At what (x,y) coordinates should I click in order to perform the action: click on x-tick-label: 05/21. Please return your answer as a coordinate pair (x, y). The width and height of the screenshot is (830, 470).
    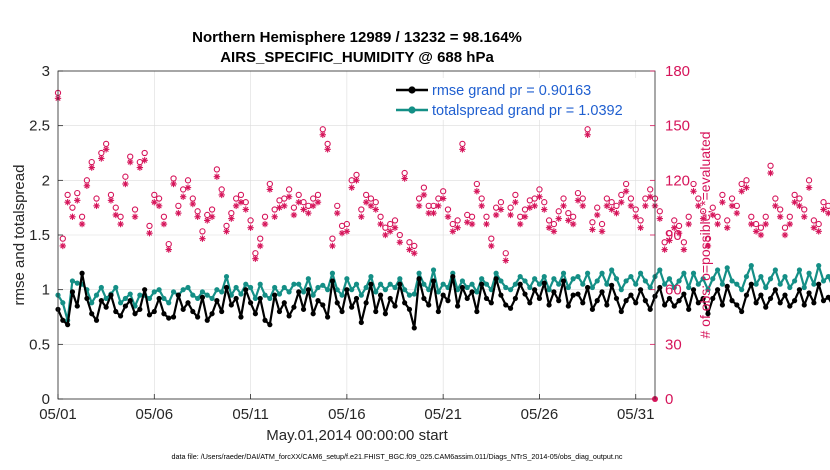
    Looking at the image, I should click on (443, 414).